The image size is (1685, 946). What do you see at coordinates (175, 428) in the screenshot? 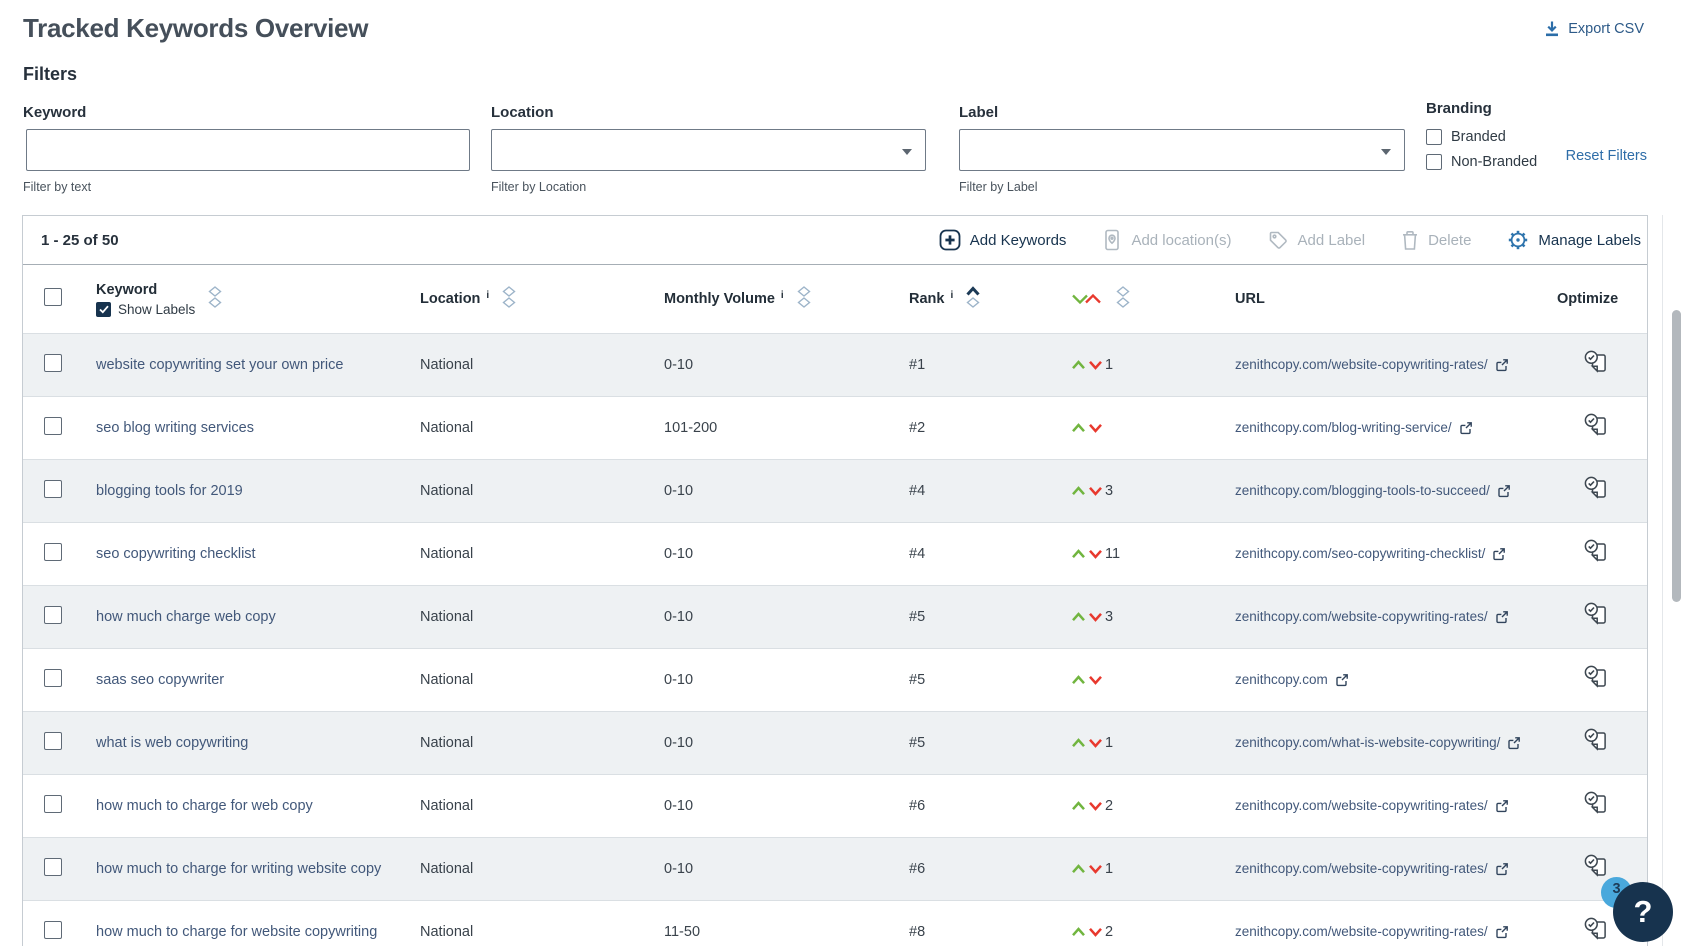
I see `keyword-link: seo blog writing services` at bounding box center [175, 428].